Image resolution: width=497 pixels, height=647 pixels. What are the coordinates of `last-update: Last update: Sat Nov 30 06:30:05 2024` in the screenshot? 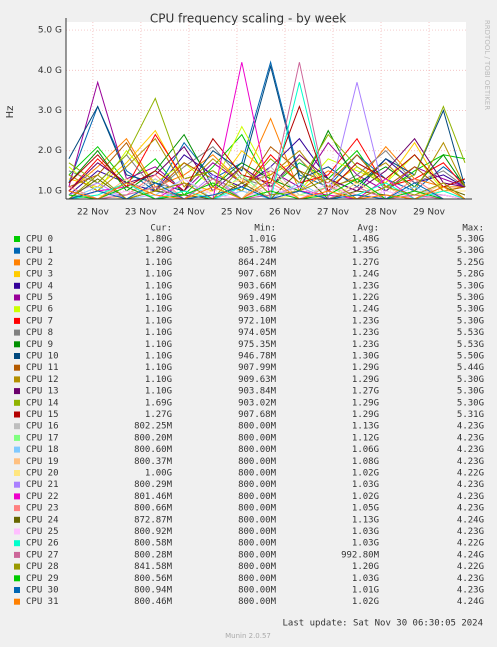 It's located at (383, 624).